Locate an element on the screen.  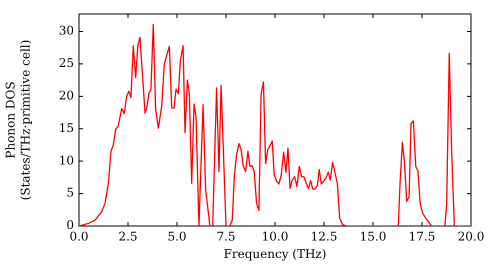
x-tick-label: 5.0 is located at coordinates (177, 236).